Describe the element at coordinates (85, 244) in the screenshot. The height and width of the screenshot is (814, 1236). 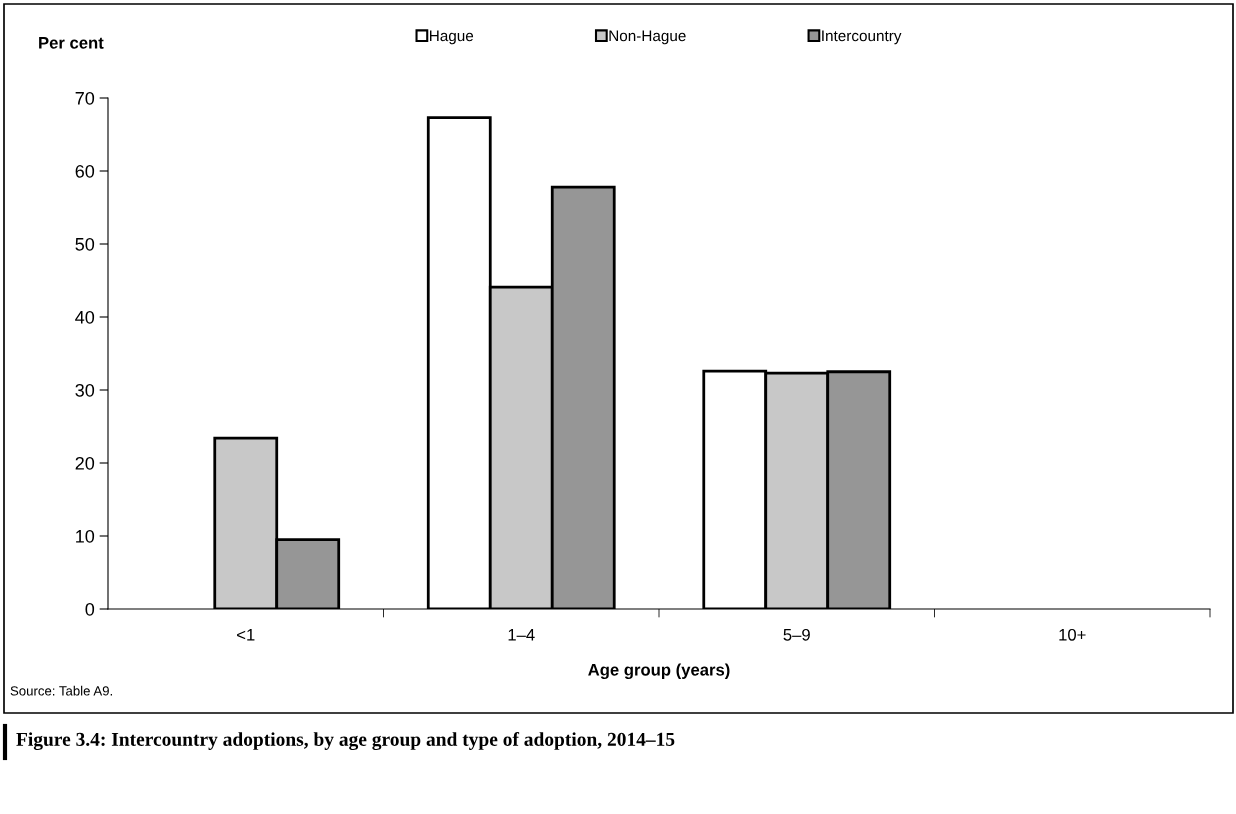
I see `y-tick-label: 50` at that location.